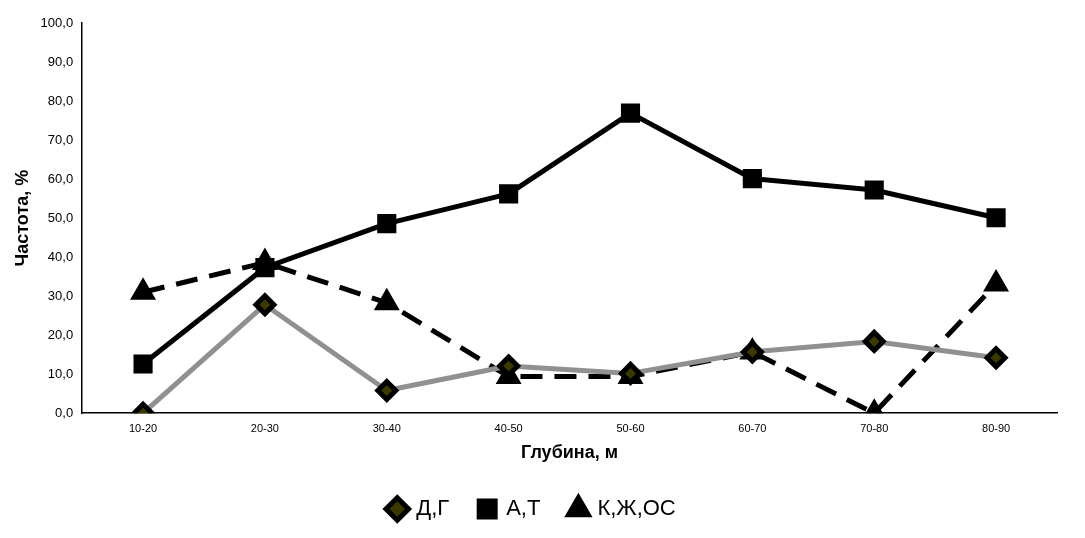  I want to click on x-axis-title: Глубина, м, so click(570, 452).